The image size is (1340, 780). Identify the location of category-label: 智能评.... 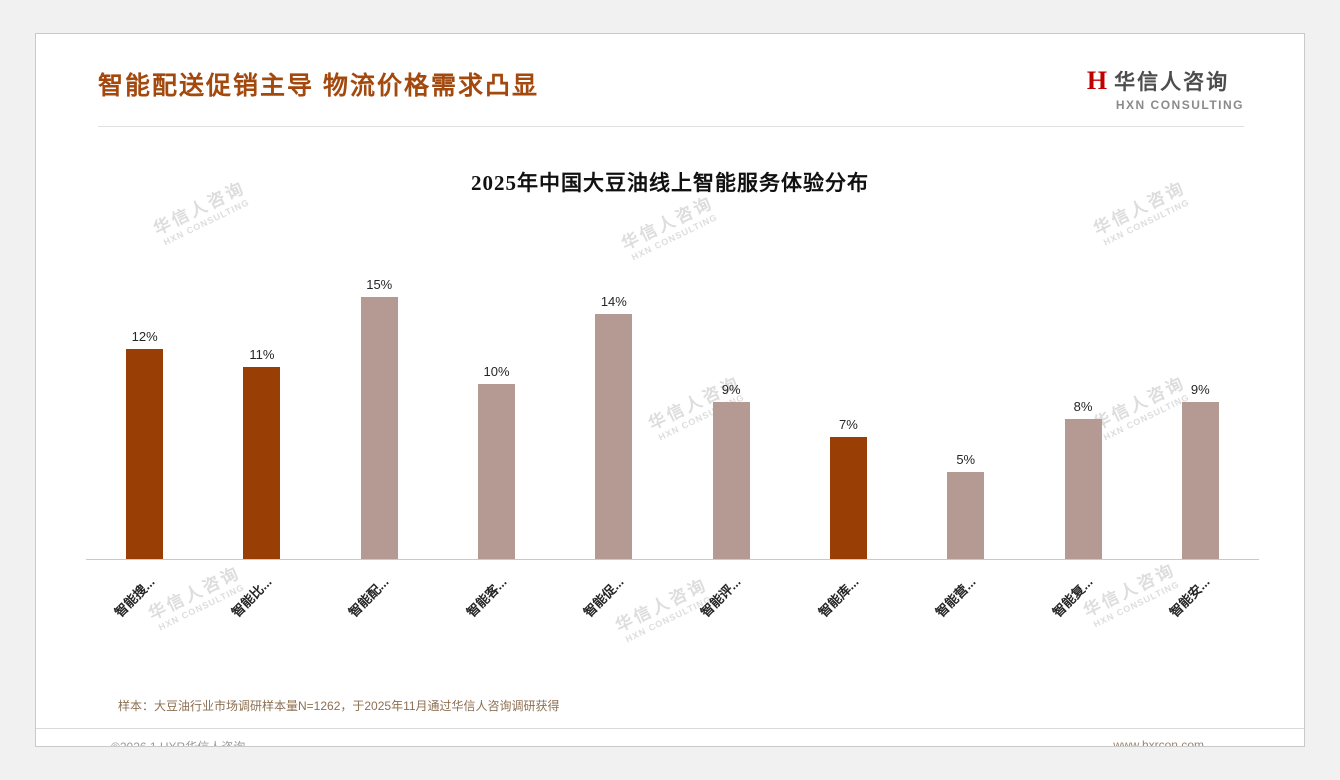
(721, 597).